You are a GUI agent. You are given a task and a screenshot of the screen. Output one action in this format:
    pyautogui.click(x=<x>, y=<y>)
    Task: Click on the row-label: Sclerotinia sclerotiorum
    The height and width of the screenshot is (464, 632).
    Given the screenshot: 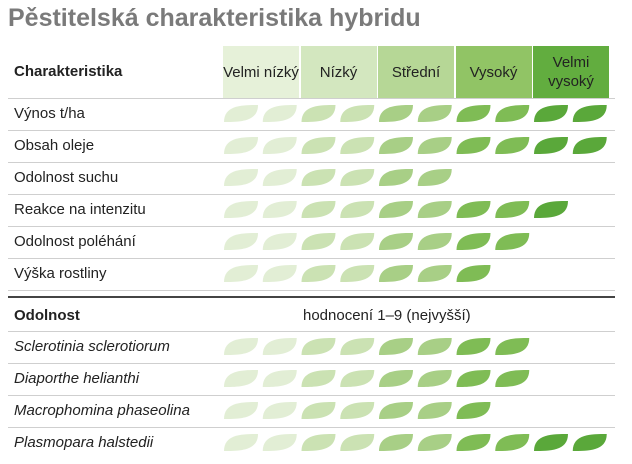 What is the action you would take?
    pyautogui.click(x=92, y=346)
    